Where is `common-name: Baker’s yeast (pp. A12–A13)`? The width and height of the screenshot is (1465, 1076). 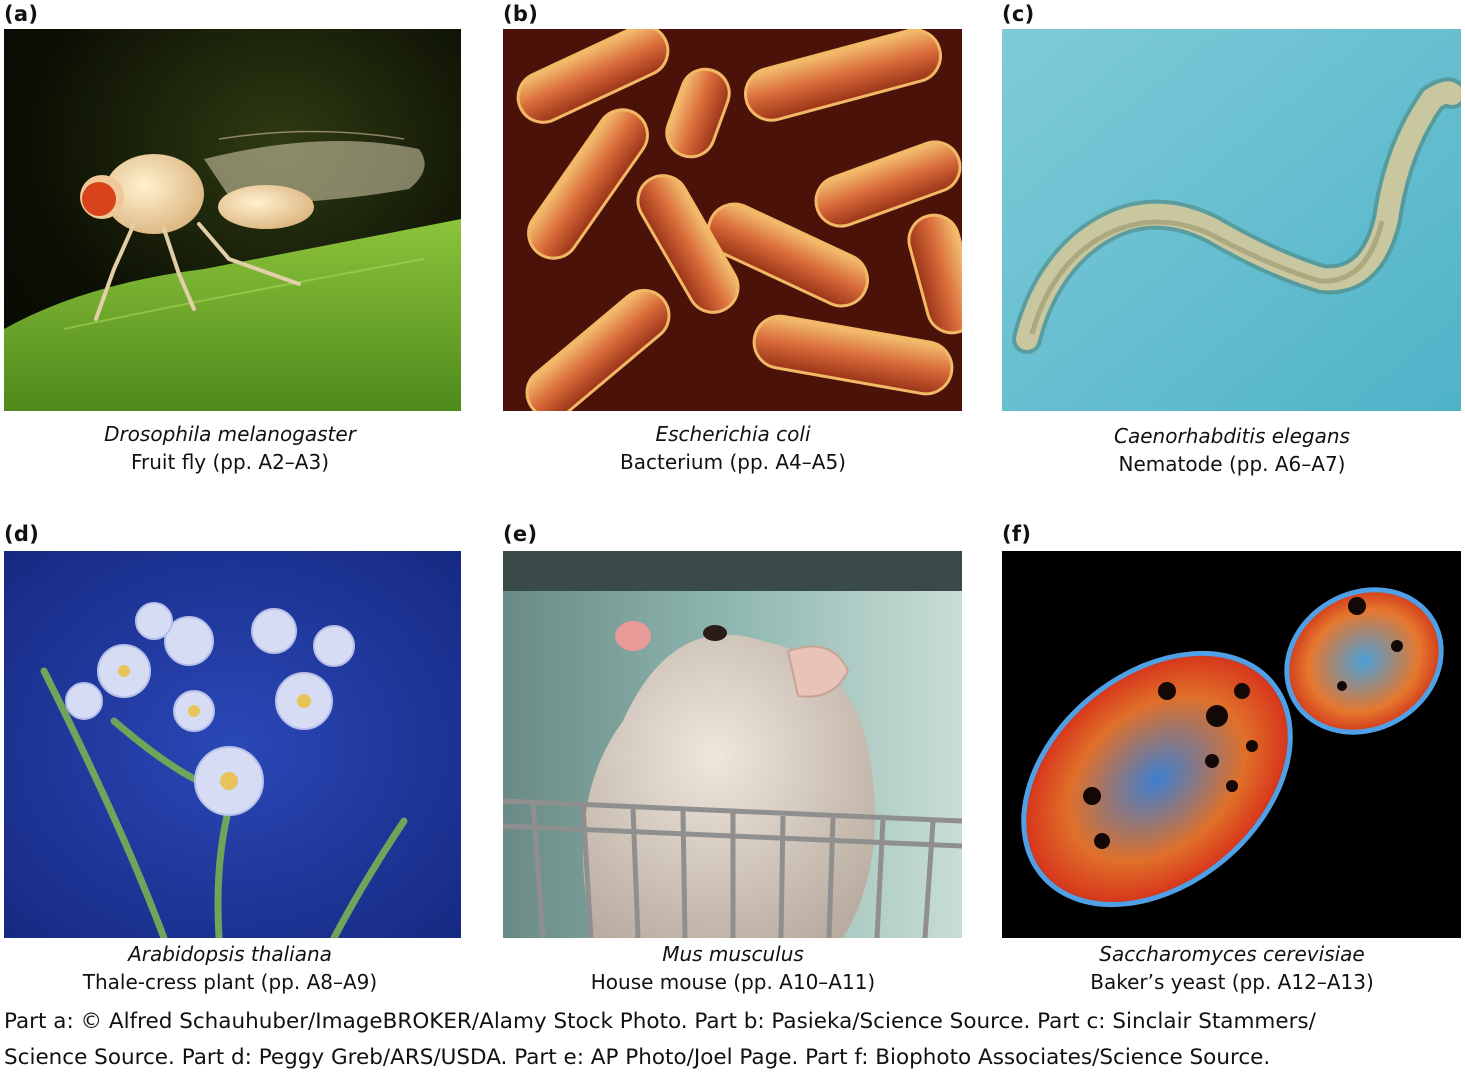 common-name: Baker’s yeast (pp. A12–A13) is located at coordinates (1232, 982).